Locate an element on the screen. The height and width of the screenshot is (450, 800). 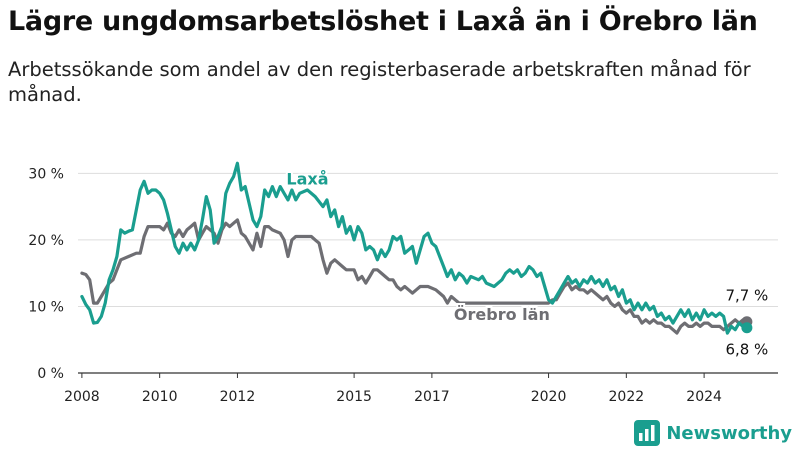
x-tick-label: 2022 is located at coordinates (627, 397).